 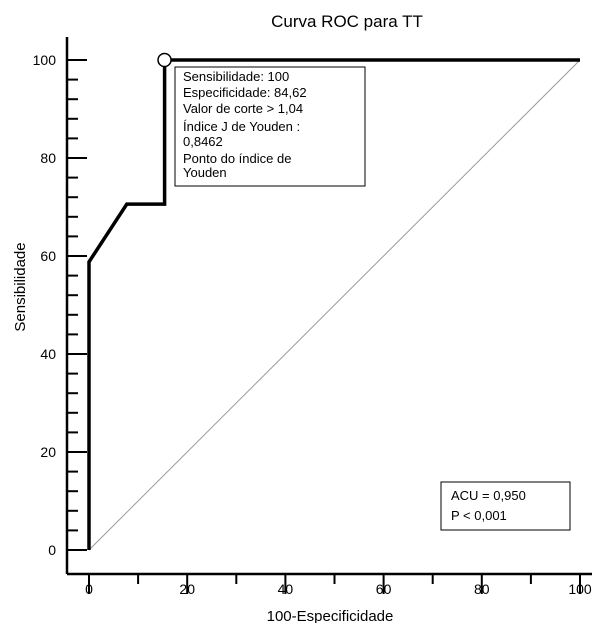 What do you see at coordinates (48, 256) in the screenshot?
I see `y-tick-label: 60` at bounding box center [48, 256].